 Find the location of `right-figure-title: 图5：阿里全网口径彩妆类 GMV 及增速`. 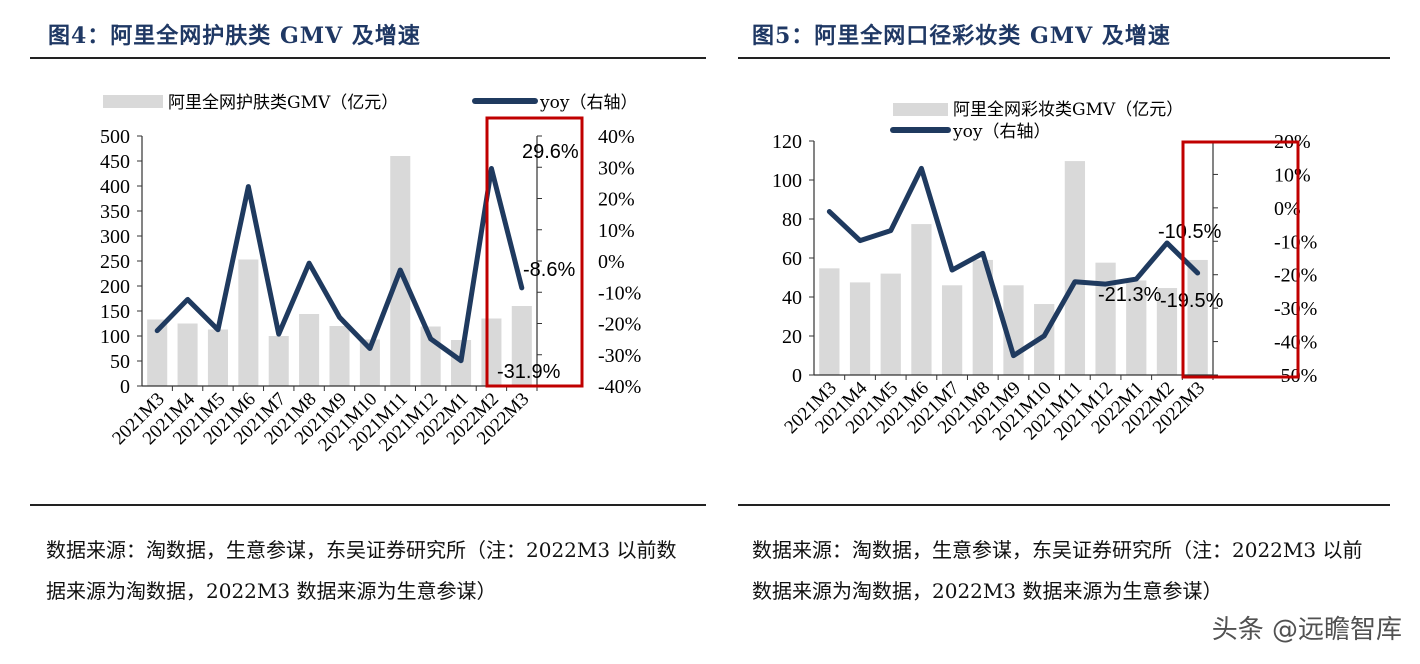

right-figure-title: 图5：阿里全网口径彩妆类 GMV 及增速 is located at coordinates (961, 36).